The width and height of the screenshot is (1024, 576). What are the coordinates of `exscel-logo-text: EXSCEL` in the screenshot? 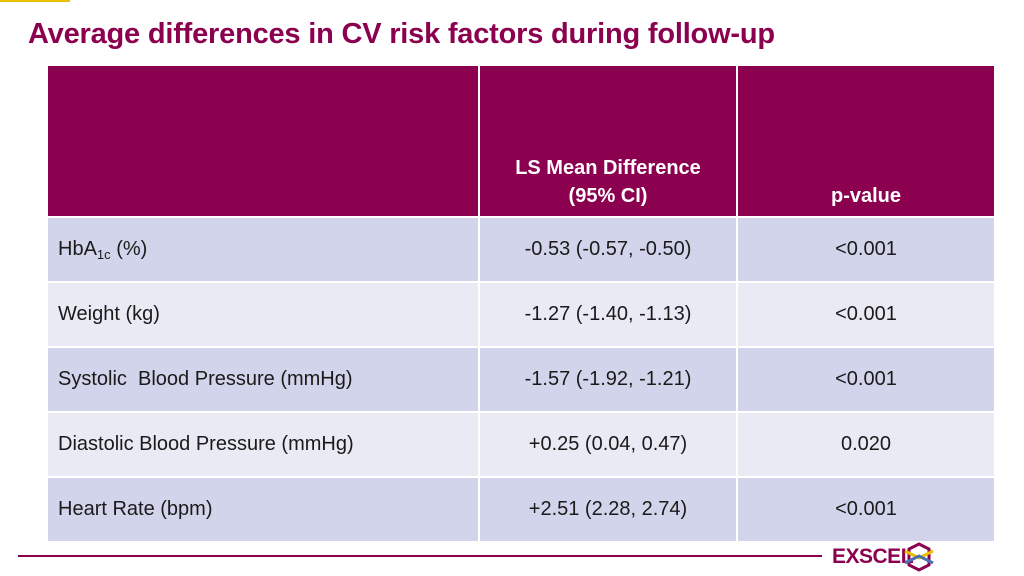 It's located at (873, 556).